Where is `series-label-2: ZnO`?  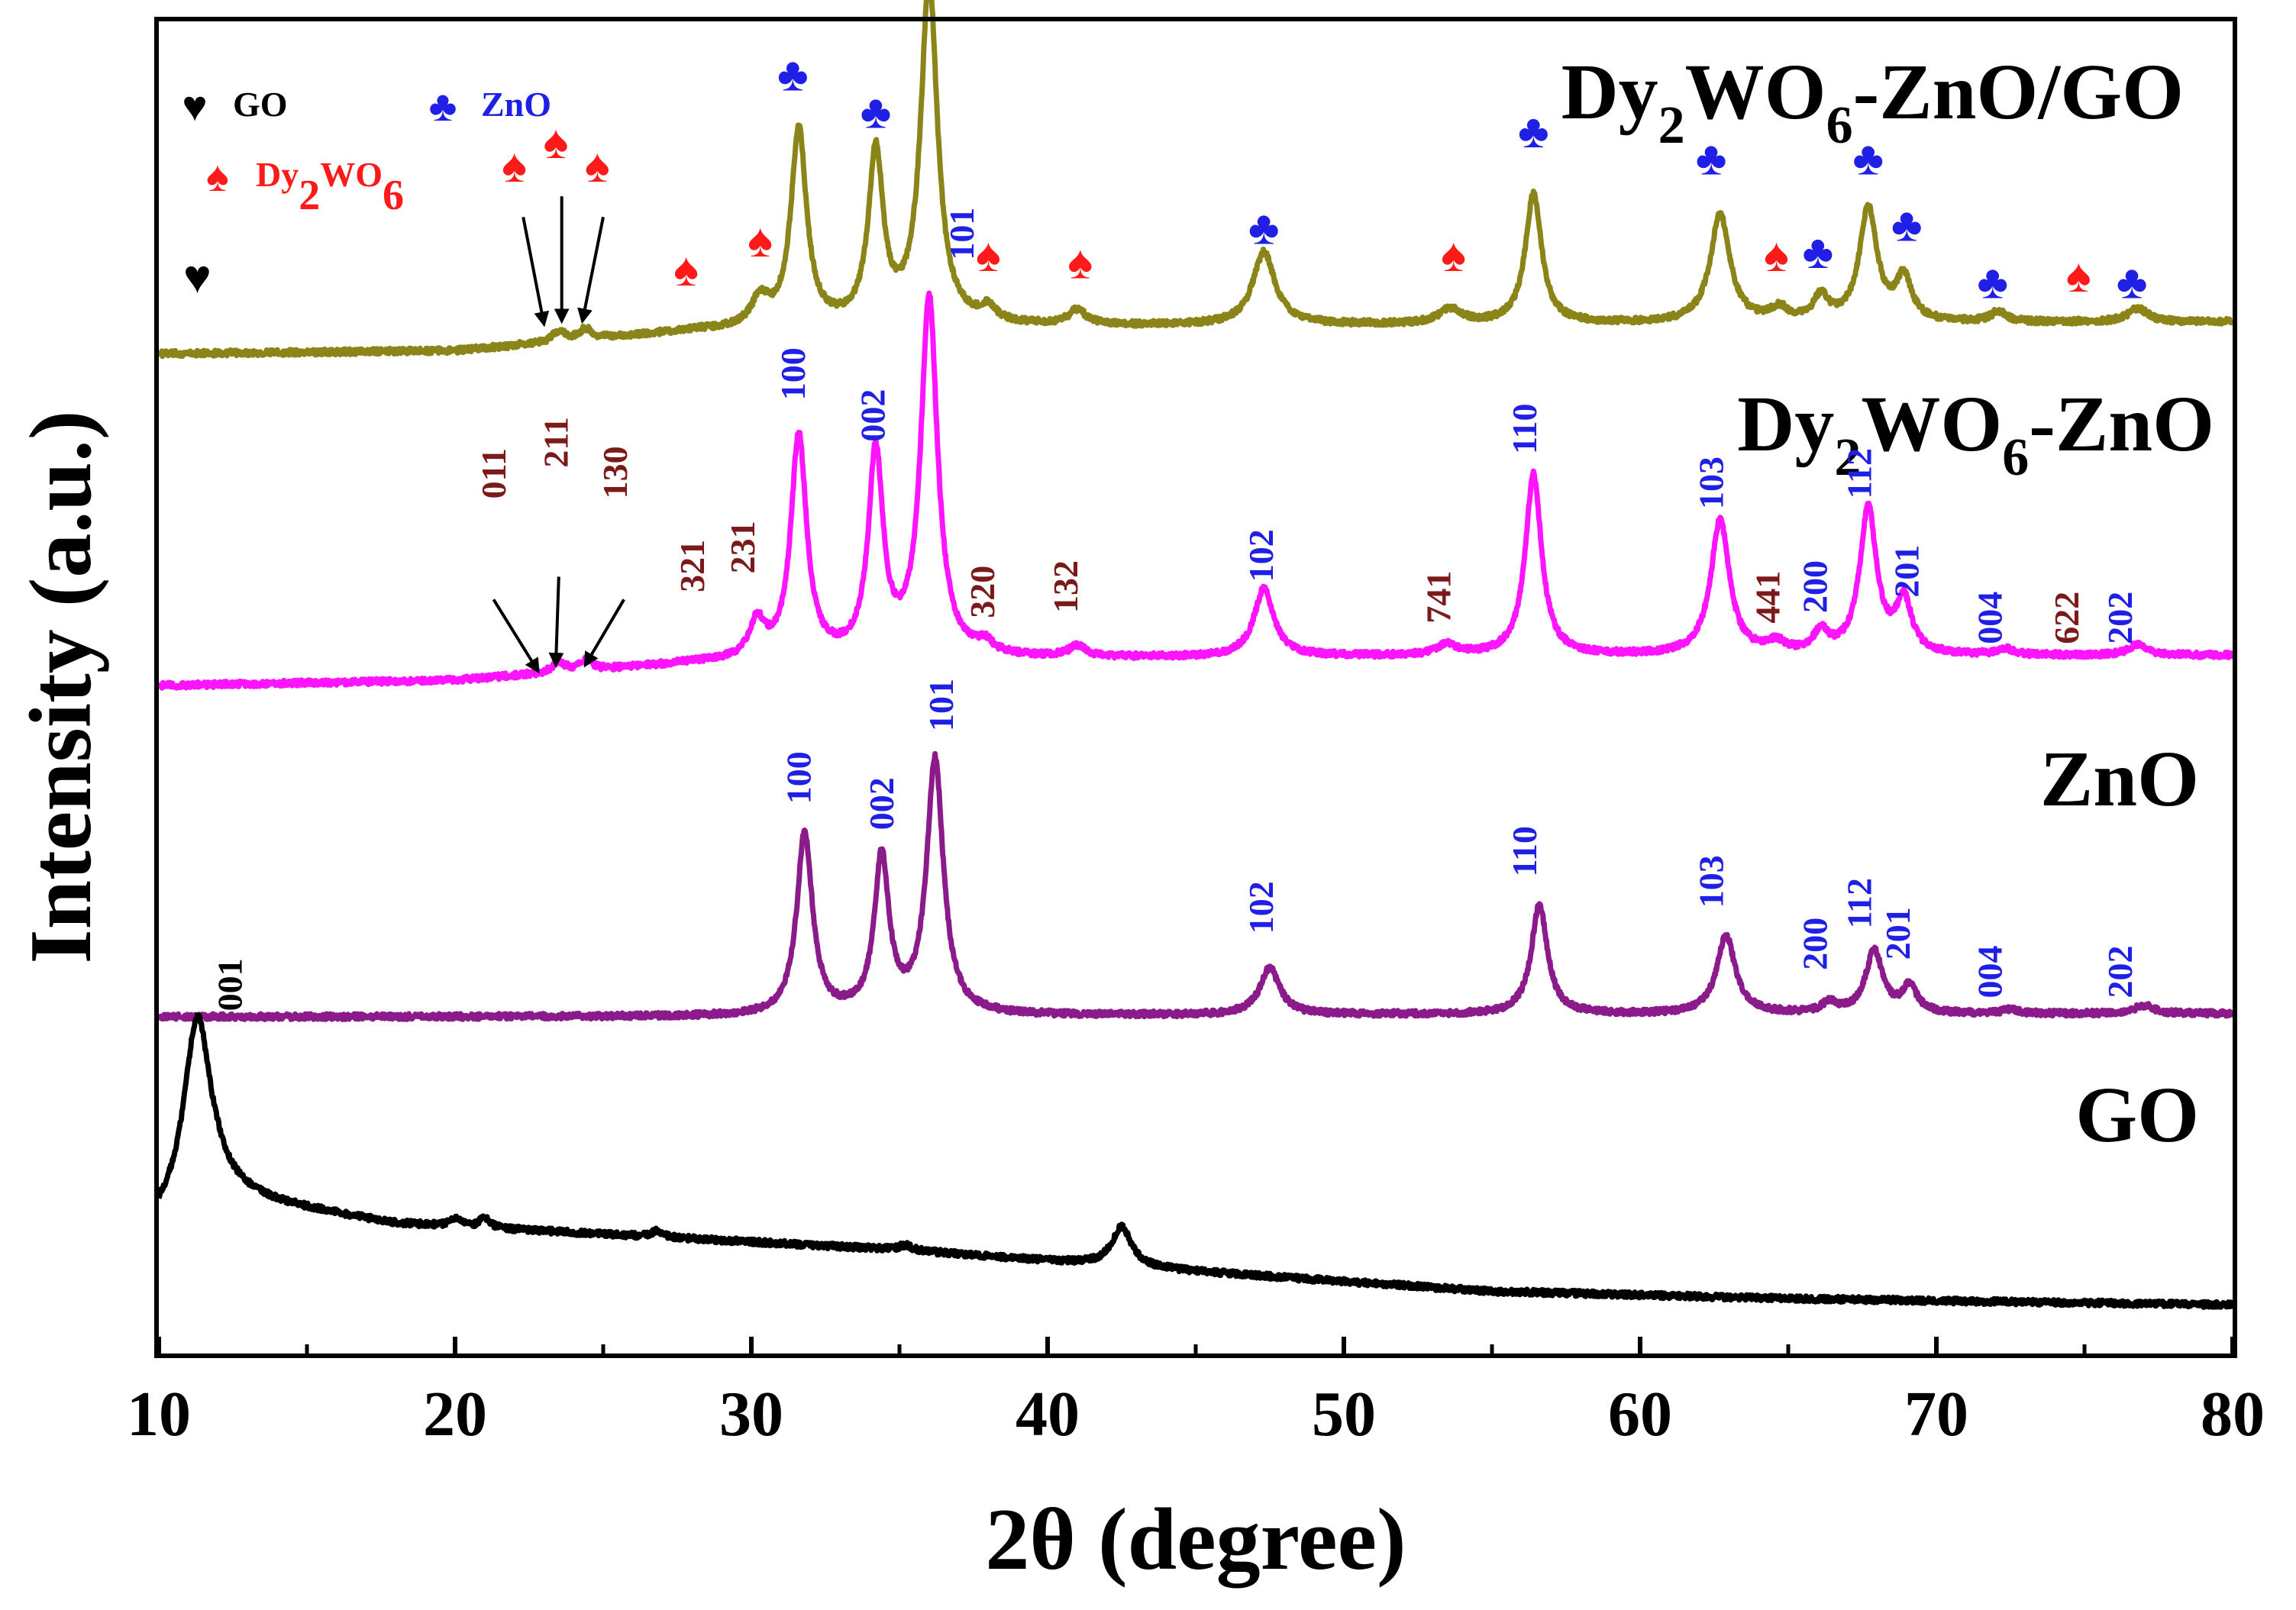 series-label-2: ZnO is located at coordinates (2119, 779).